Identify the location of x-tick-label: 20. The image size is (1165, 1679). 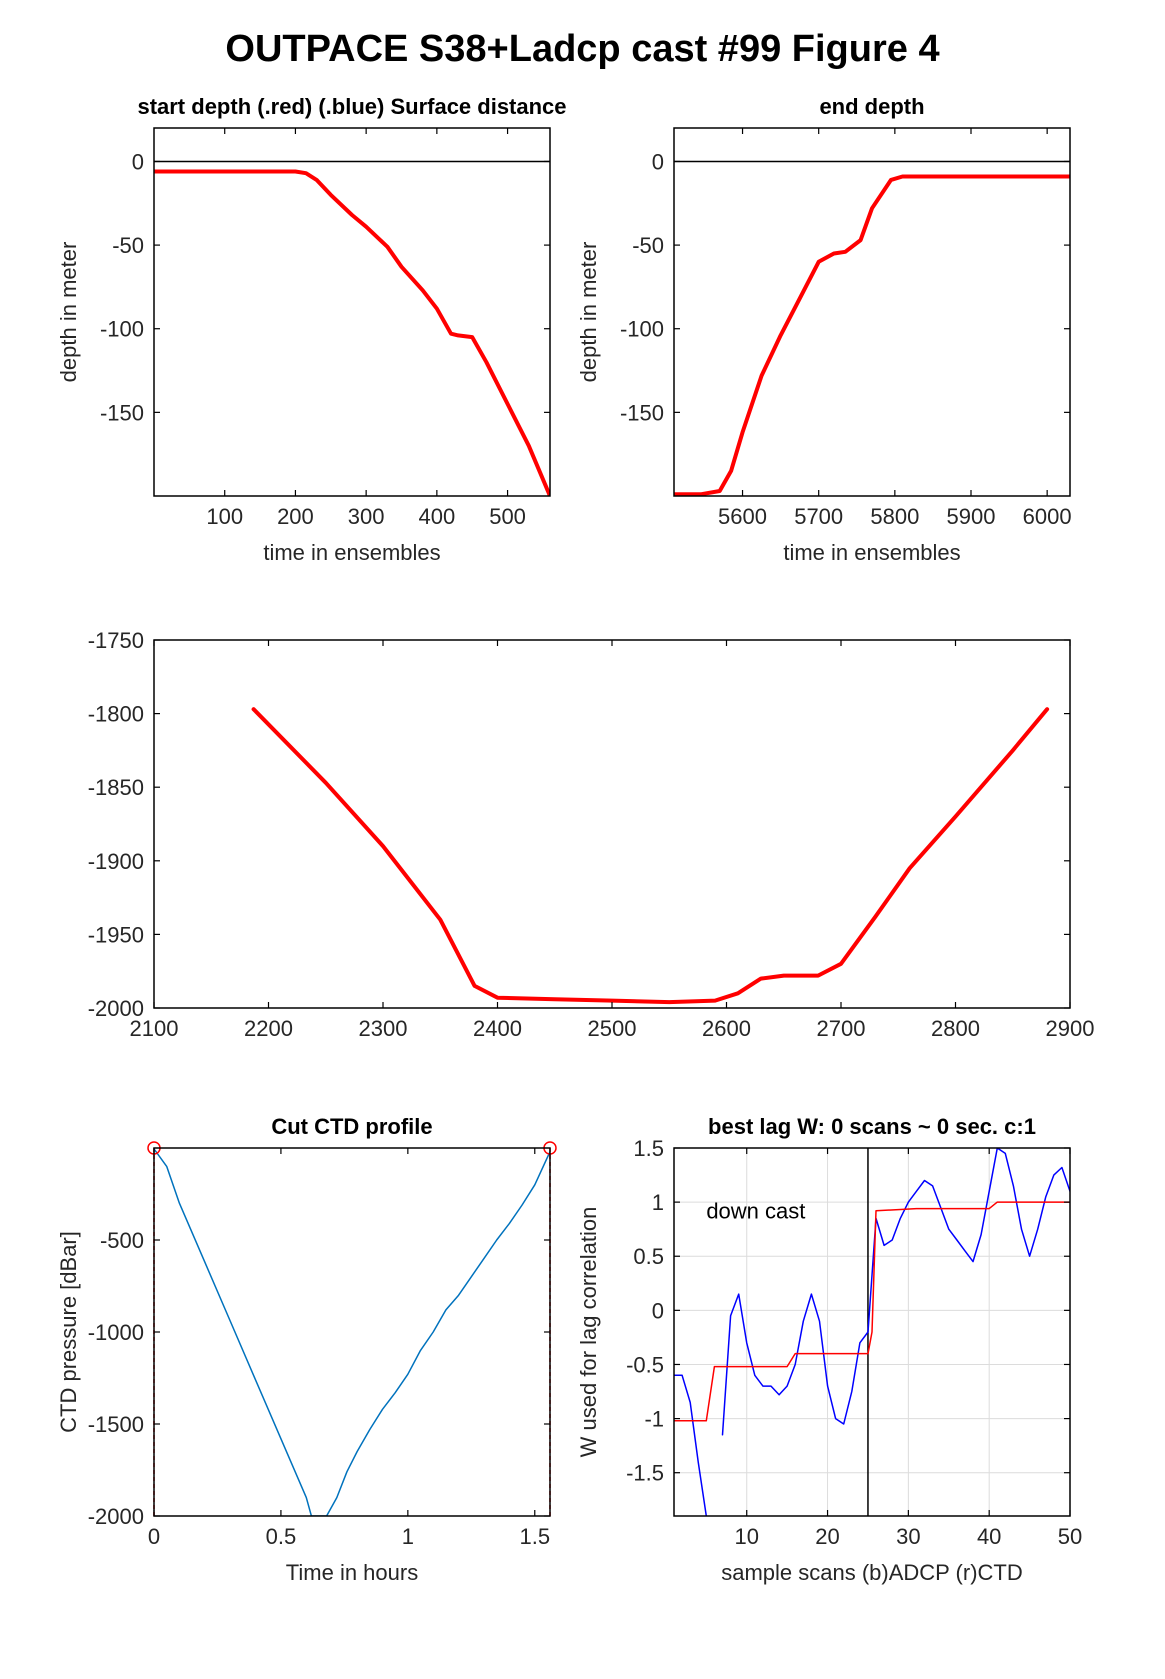
(827, 1536).